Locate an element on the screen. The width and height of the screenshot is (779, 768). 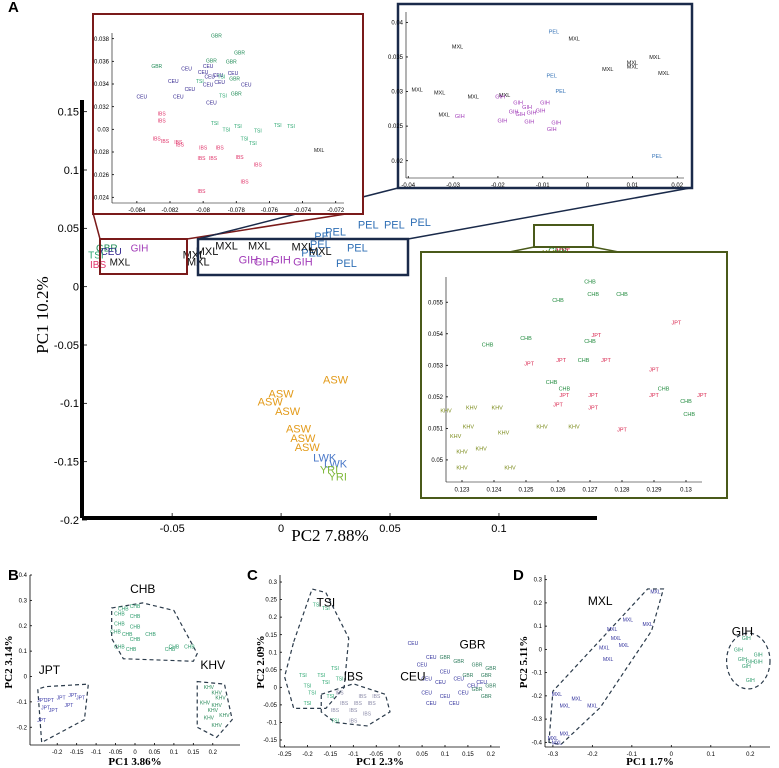
x-tick-label: 0.01 is located at coordinates (633, 186).